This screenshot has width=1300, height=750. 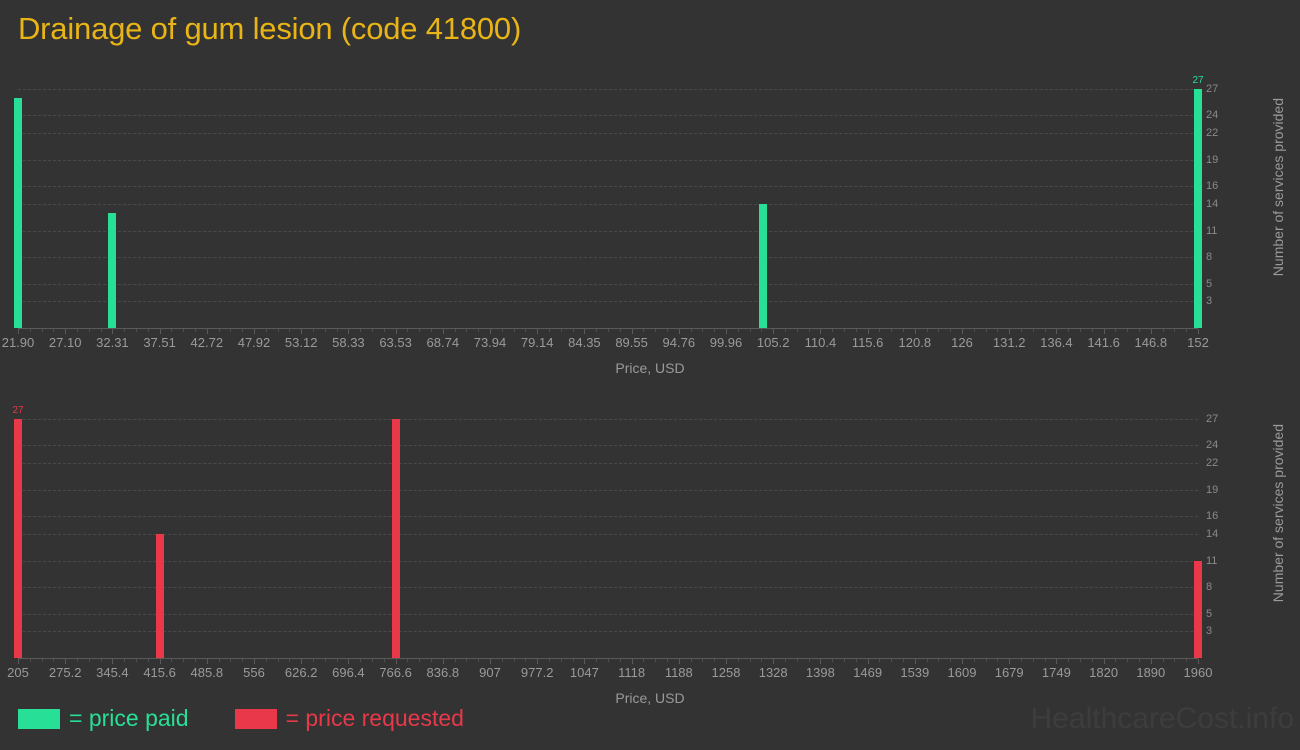 What do you see at coordinates (537, 672) in the screenshot?
I see `x-axis-tick-label: 977.2` at bounding box center [537, 672].